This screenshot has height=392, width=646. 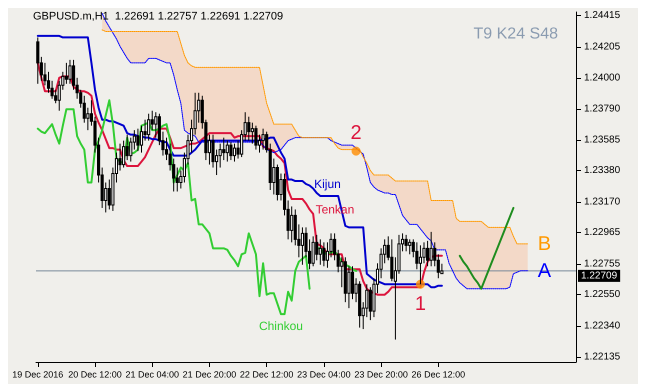 What do you see at coordinates (602, 356) in the screenshot?
I see `y-tick-label: 1.22135` at bounding box center [602, 356].